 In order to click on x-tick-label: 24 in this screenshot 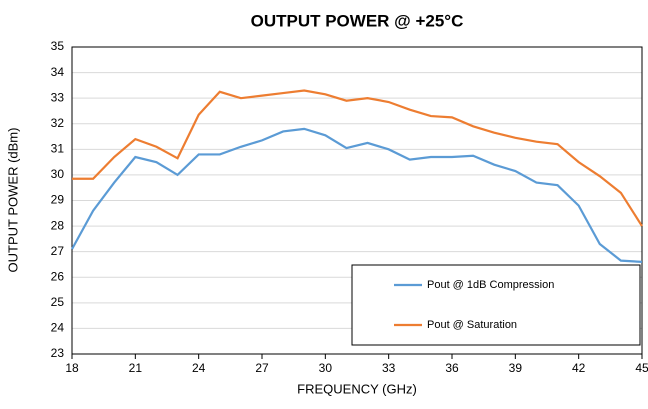, I will do `click(199, 368)`.